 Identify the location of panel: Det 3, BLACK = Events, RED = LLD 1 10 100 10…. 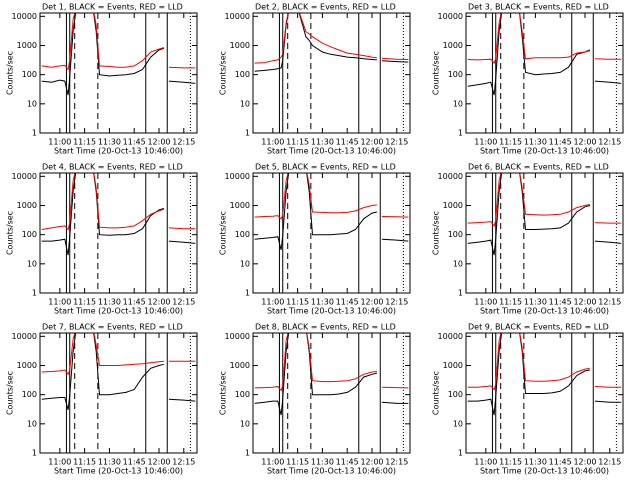
(528, 79).